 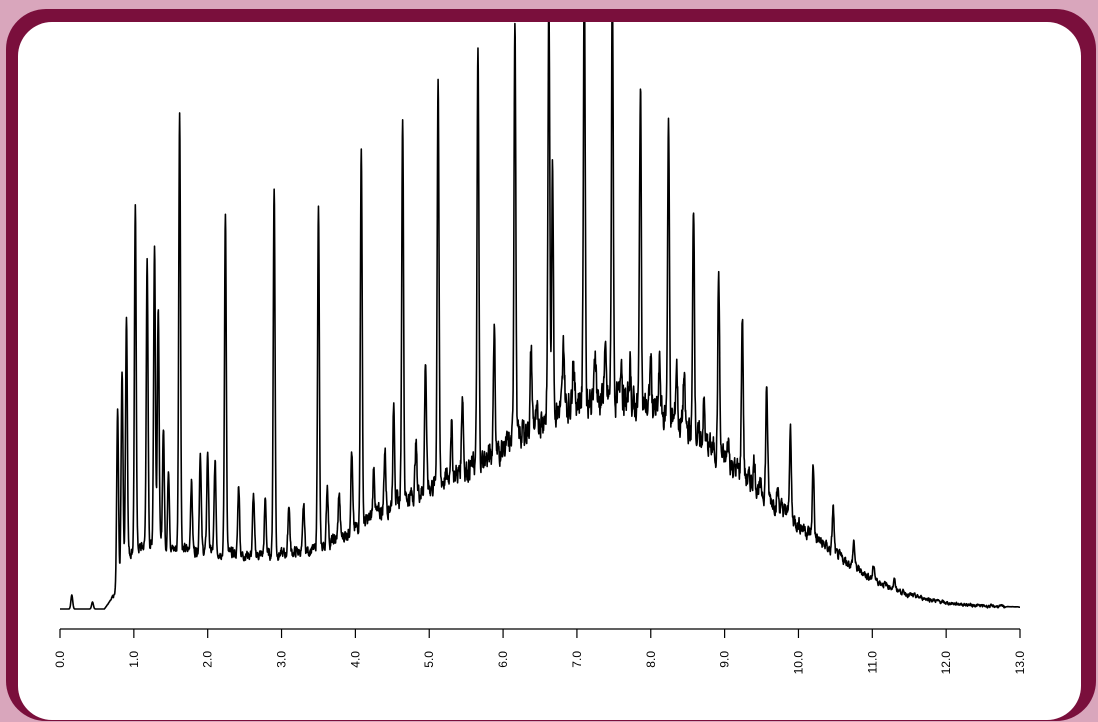 What do you see at coordinates (429, 659) in the screenshot?
I see `x-tick-label: 5.0` at bounding box center [429, 659].